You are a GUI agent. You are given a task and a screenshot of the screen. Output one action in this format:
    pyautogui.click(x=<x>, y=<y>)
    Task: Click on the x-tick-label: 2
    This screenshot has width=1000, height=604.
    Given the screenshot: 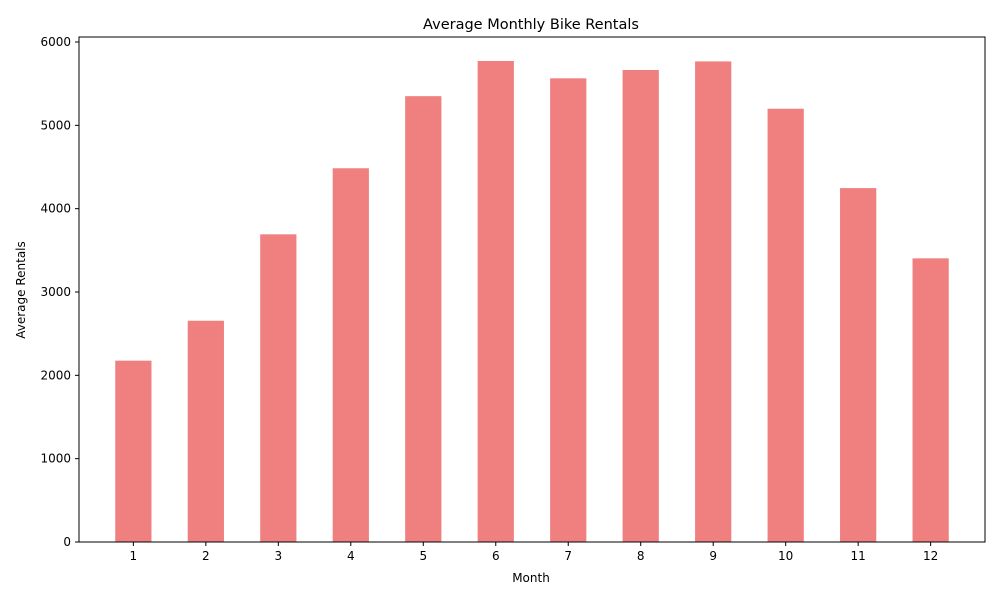 What is the action you would take?
    pyautogui.click(x=206, y=556)
    